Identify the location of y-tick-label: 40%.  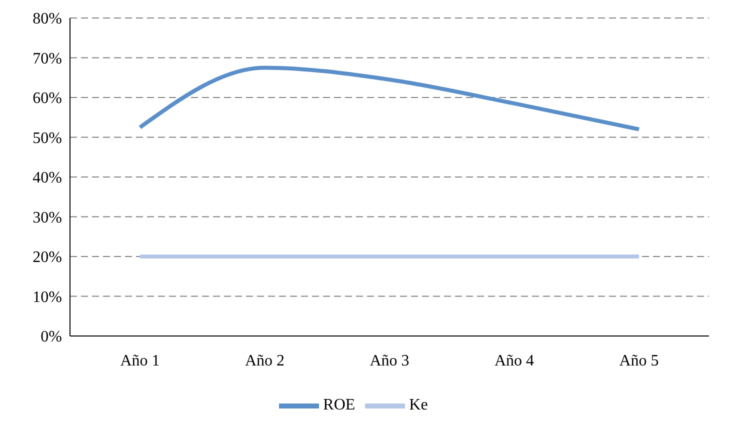
(47, 178).